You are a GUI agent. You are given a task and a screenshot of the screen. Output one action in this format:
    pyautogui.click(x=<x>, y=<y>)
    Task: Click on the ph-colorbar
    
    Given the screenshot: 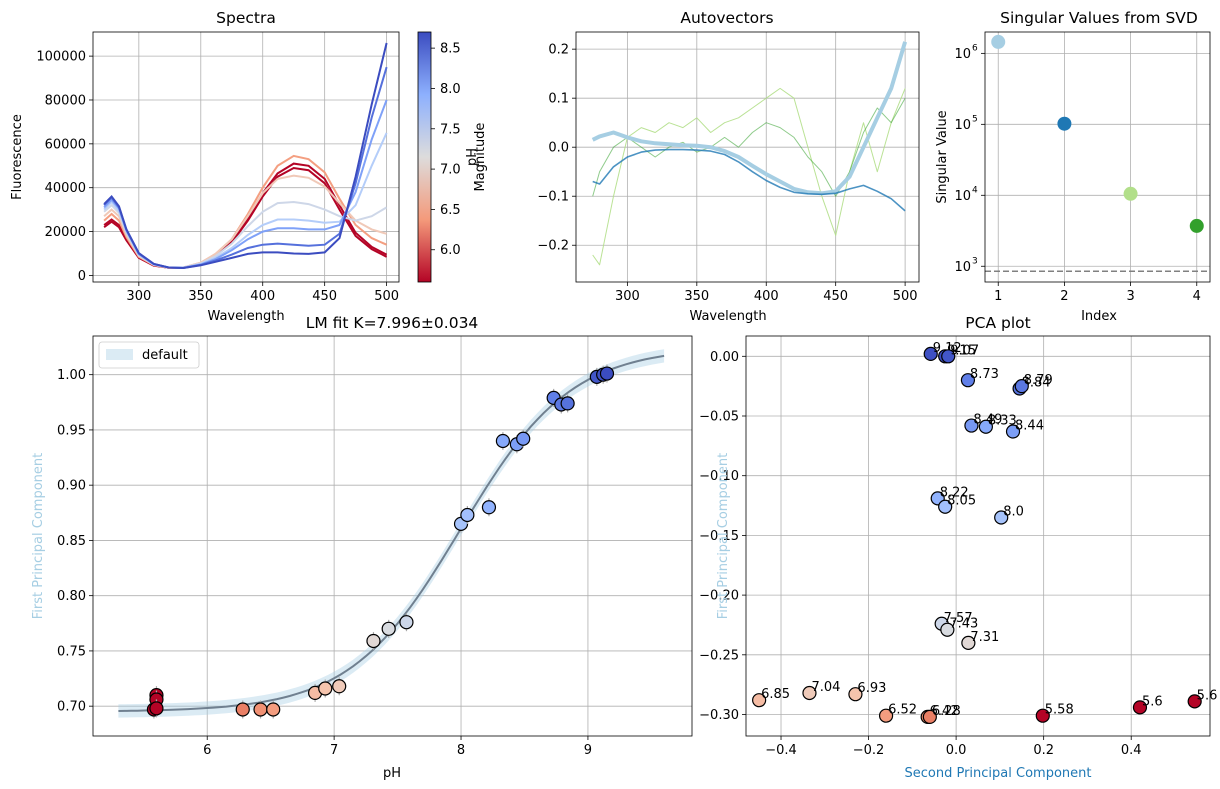 What is the action you would take?
    pyautogui.click(x=424, y=157)
    